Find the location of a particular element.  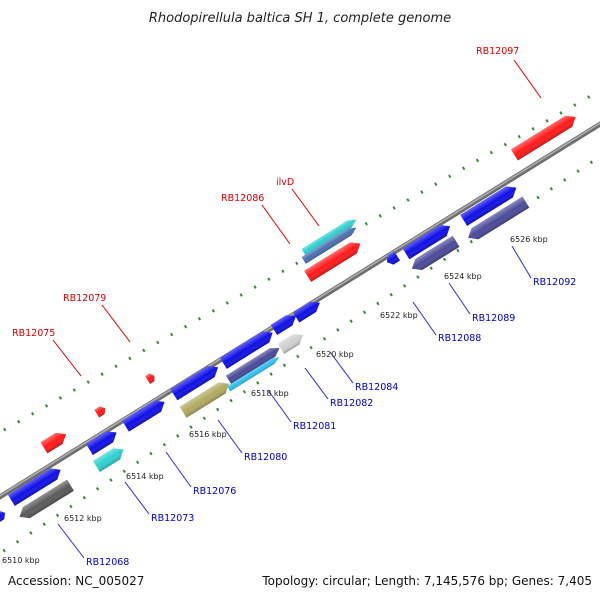

gene-rb12079 is located at coordinates (151, 378).